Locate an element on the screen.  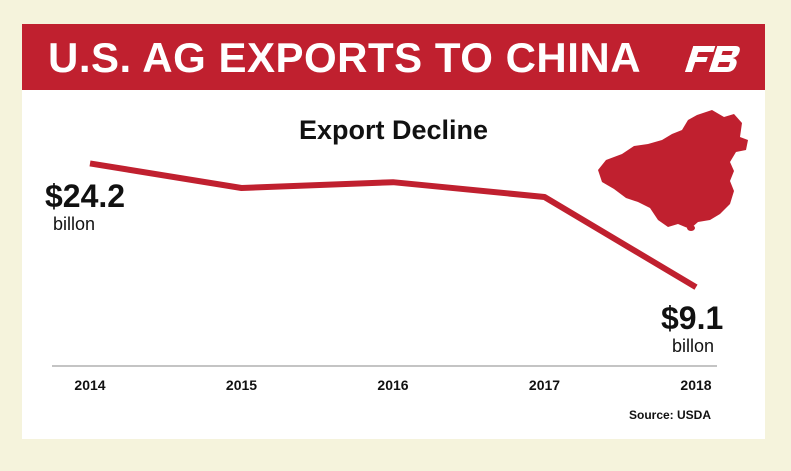
header-banner: U.S. AG EXPORTS TO CHINA FB is located at coordinates (393, 57).